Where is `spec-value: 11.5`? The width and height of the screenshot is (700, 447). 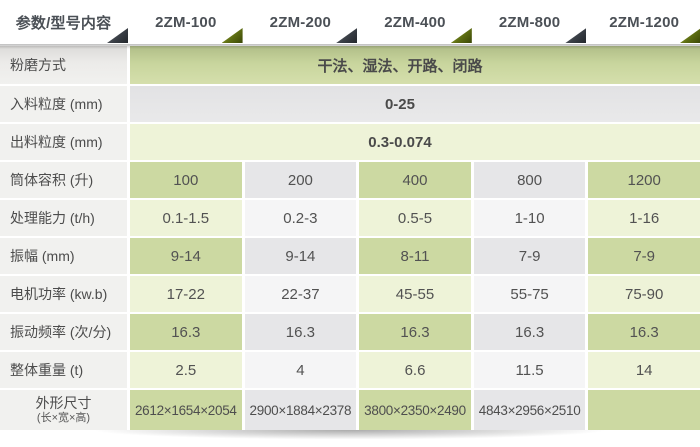
spec-value: 11.5 is located at coordinates (529, 370).